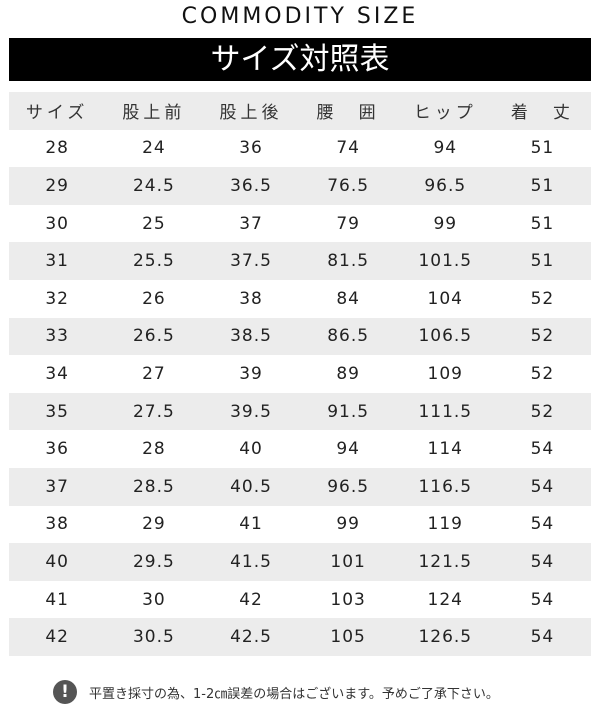  What do you see at coordinates (154, 148) in the screenshot?
I see `table-cell: 24` at bounding box center [154, 148].